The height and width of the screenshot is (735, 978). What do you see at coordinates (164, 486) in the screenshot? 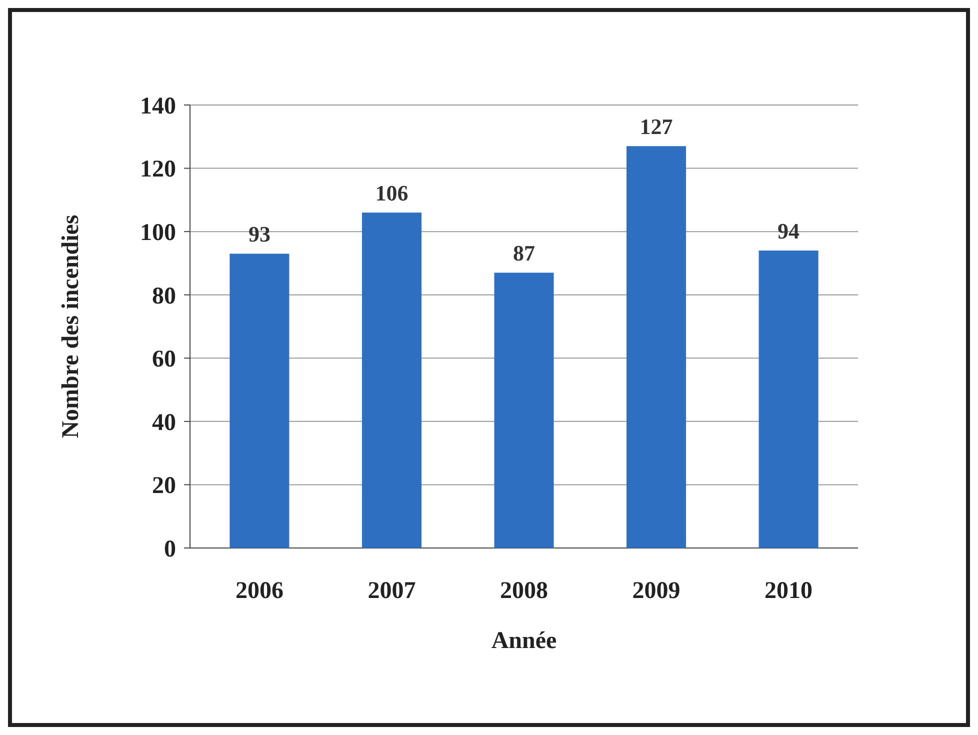
I see `y-tick-label: 20` at bounding box center [164, 486].